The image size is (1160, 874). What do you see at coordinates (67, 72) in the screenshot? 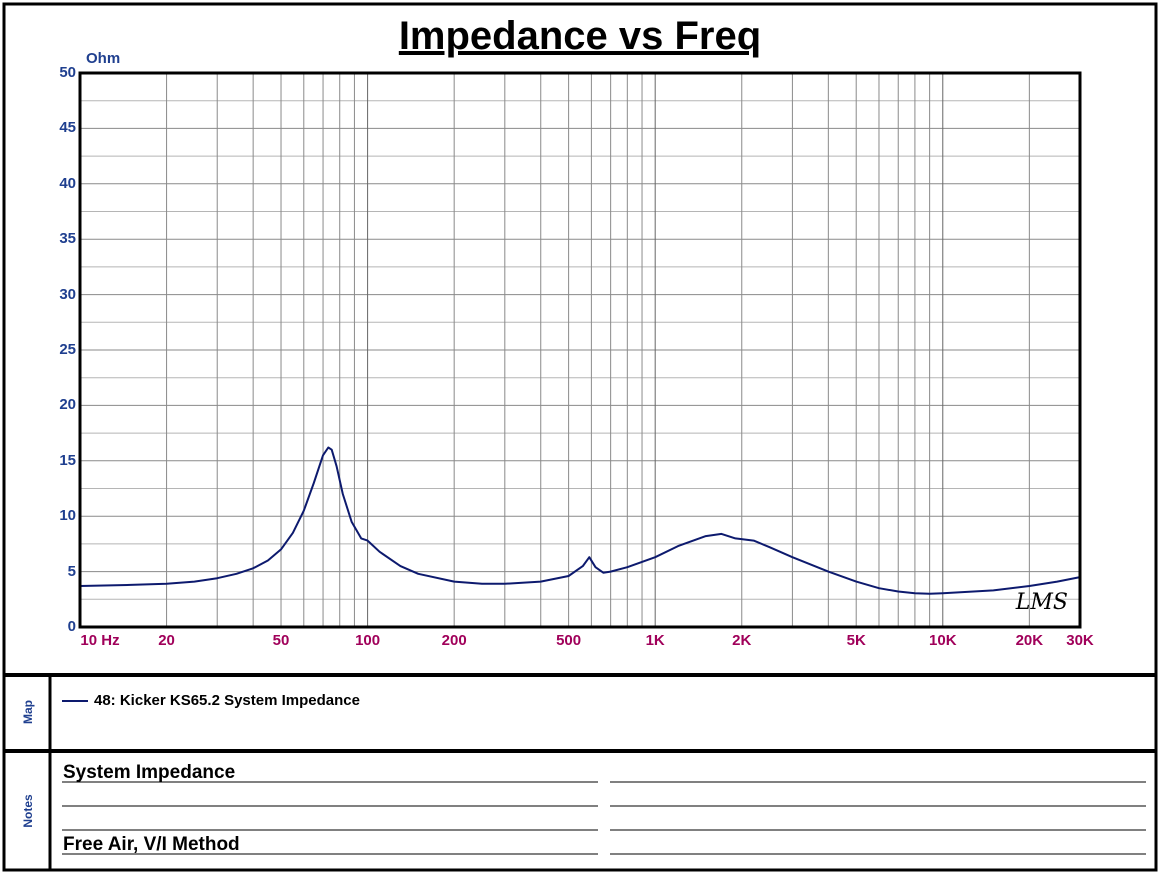
I see `y-tick-label: 50` at bounding box center [67, 72].